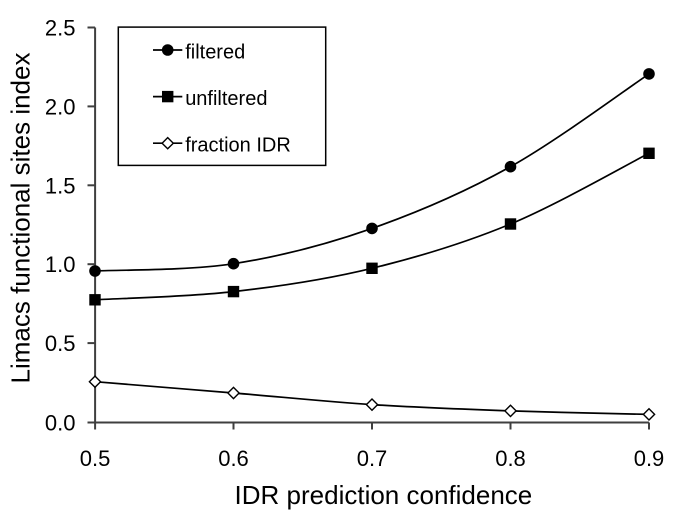 The width and height of the screenshot is (685, 517). Describe the element at coordinates (21, 218) in the screenshot. I see `svg-text: Limacs functional sites index` at that location.